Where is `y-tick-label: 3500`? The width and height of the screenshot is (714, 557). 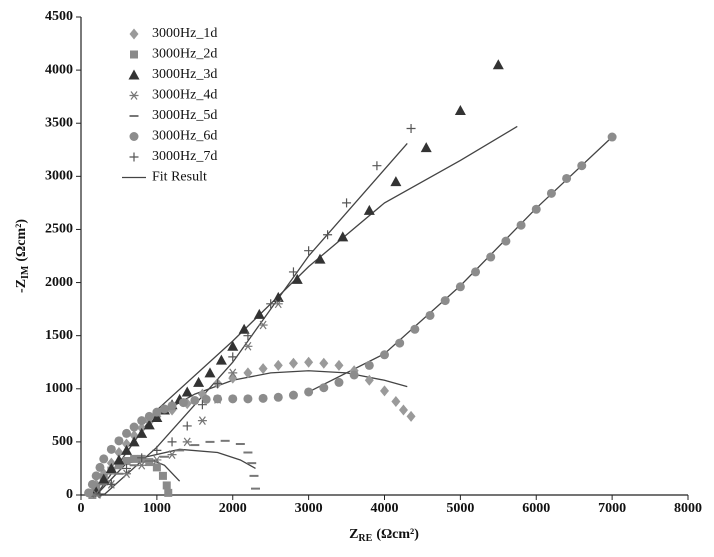 y-tick-label: 3500 is located at coordinates (59, 122).